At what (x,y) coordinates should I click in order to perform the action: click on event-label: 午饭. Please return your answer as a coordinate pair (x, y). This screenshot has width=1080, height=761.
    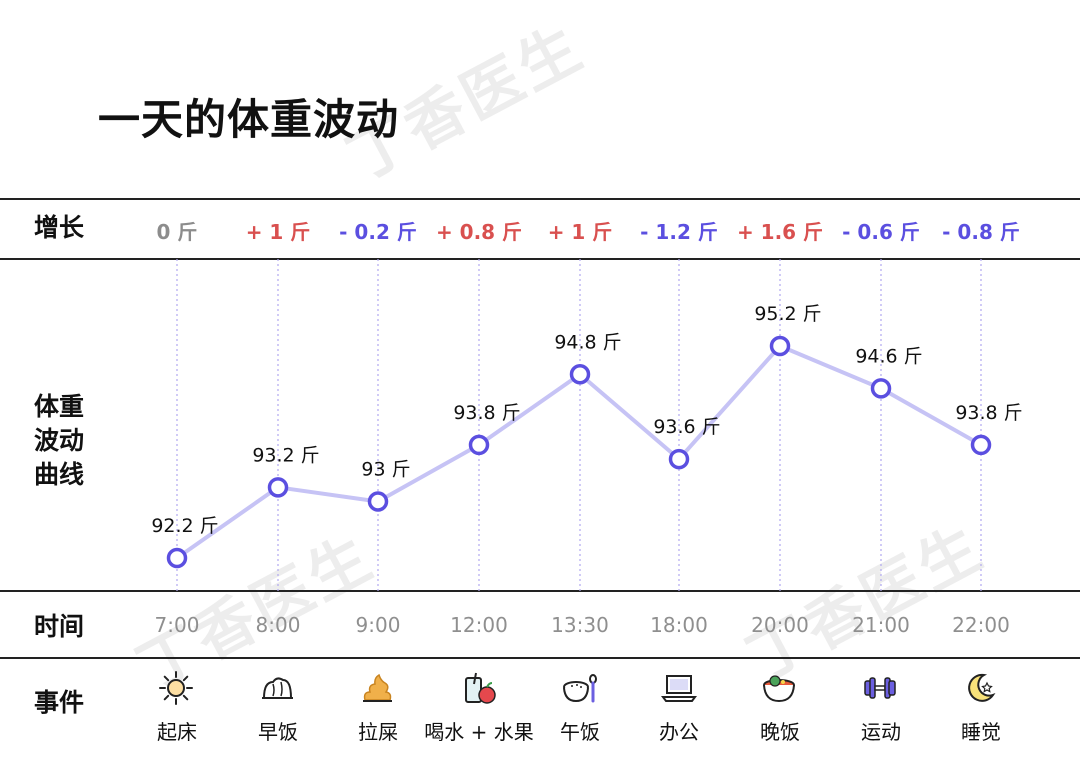
    Looking at the image, I should click on (580, 732).